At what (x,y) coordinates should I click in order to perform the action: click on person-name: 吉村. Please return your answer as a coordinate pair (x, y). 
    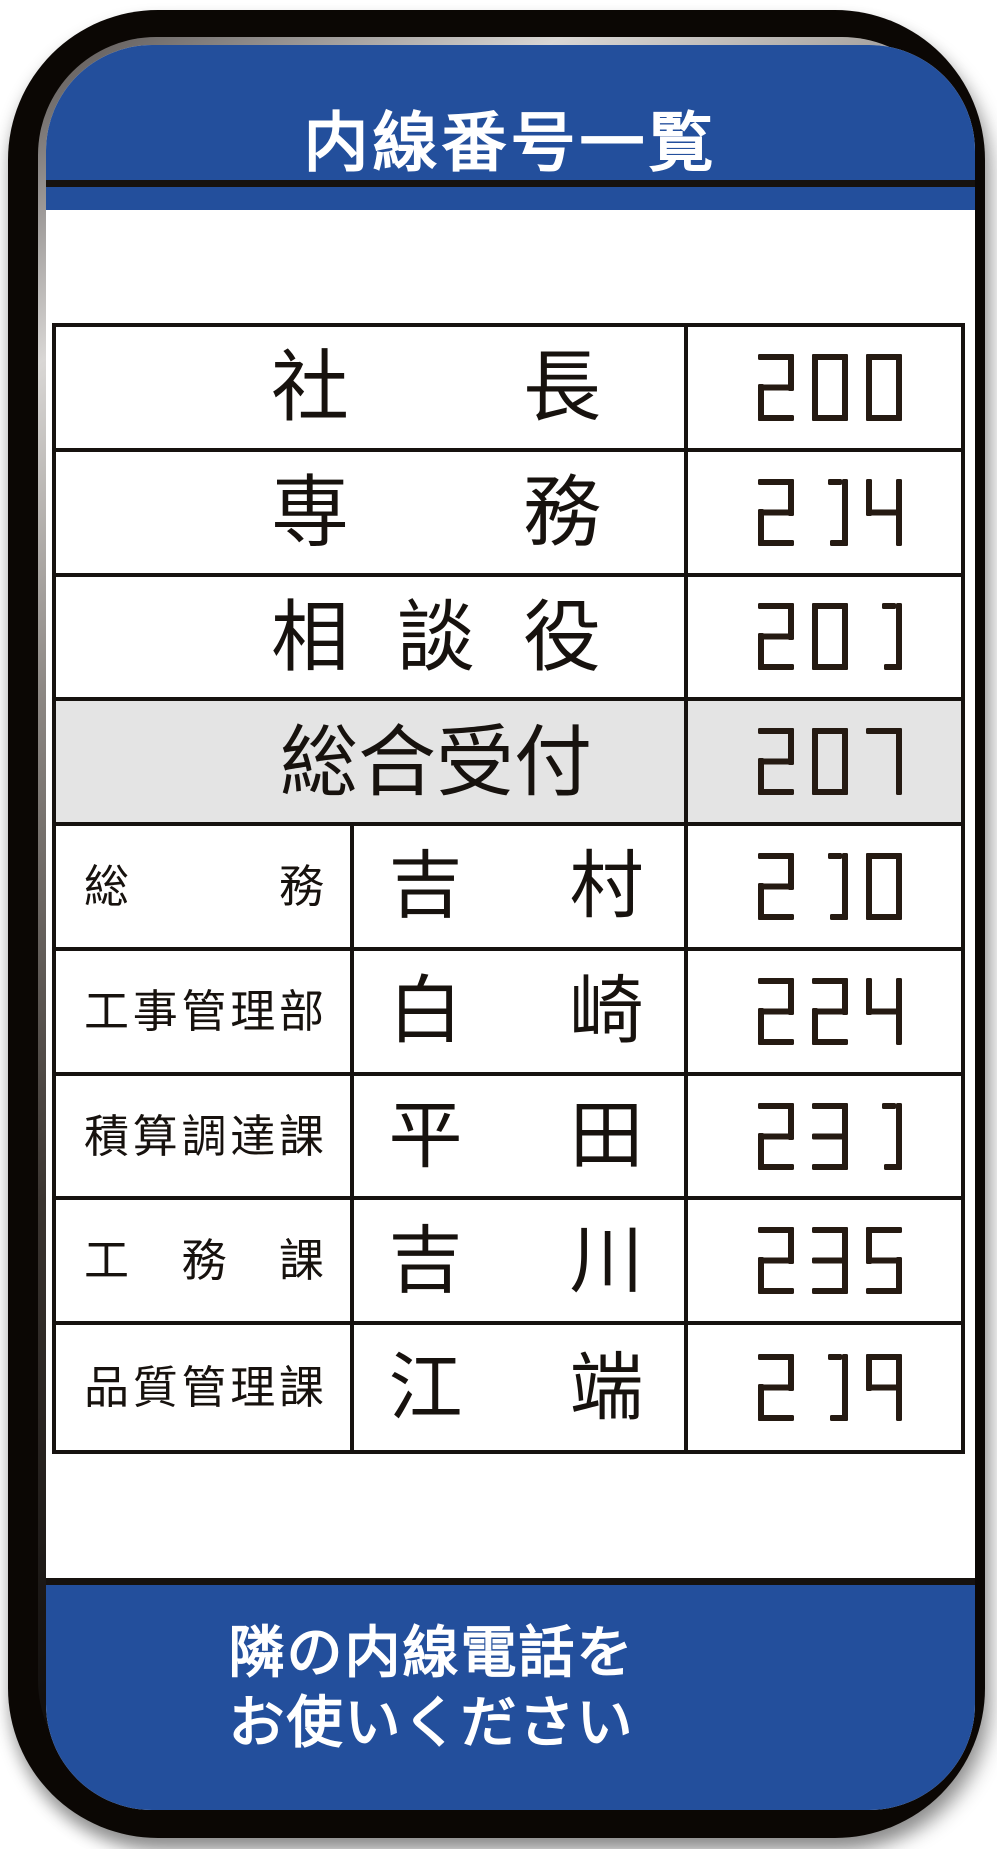
    Looking at the image, I should click on (516, 886).